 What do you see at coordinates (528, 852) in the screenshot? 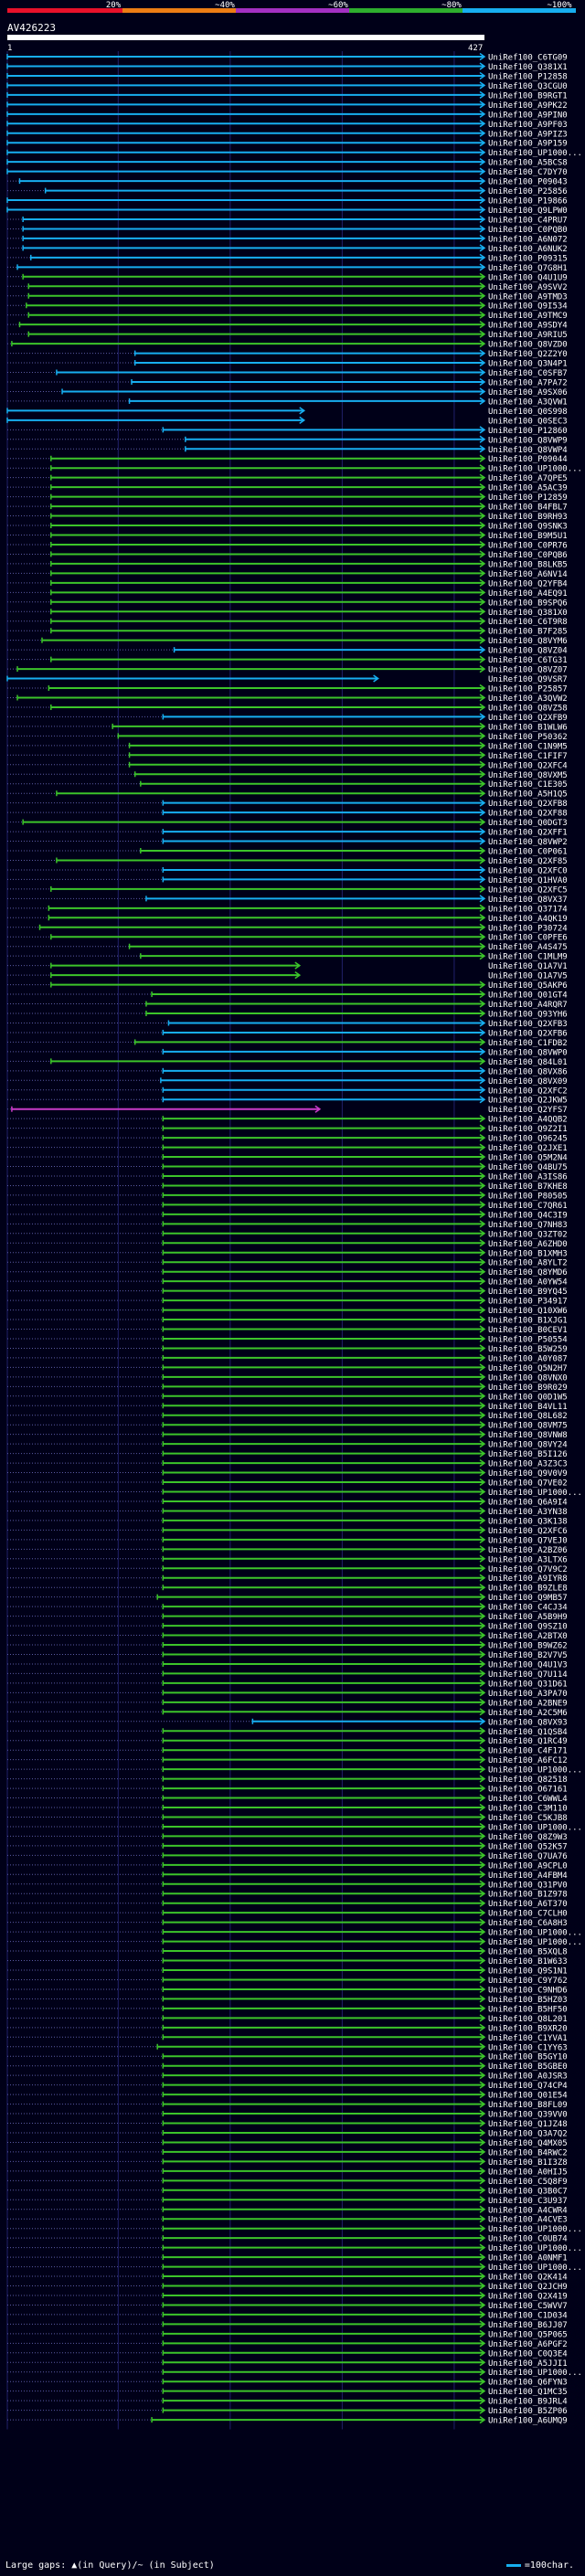
I see `hit-label: UniRef100_C0P061` at bounding box center [528, 852].